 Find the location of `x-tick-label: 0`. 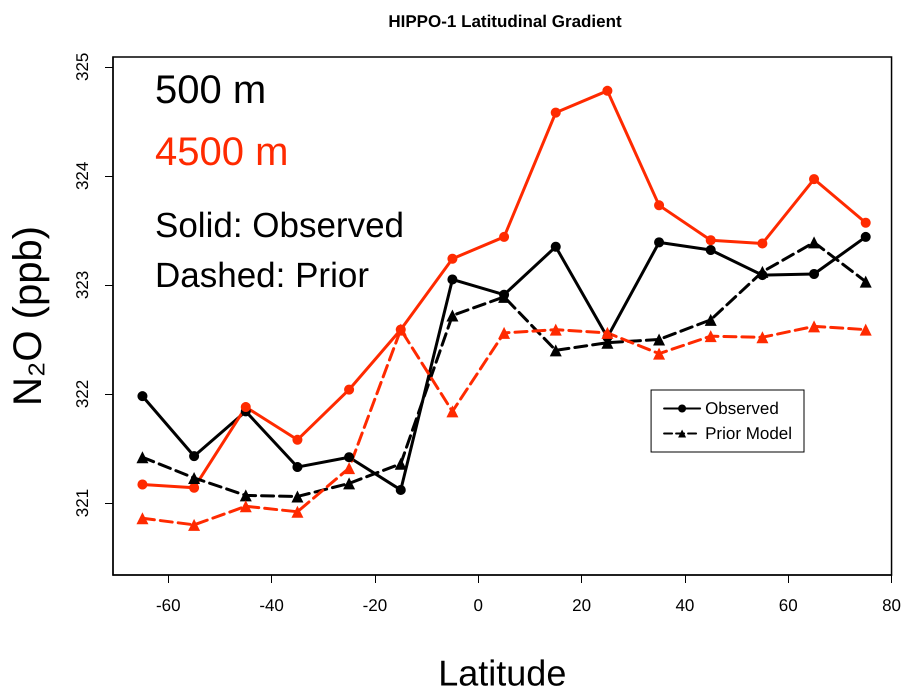

x-tick-label: 0 is located at coordinates (478, 605).